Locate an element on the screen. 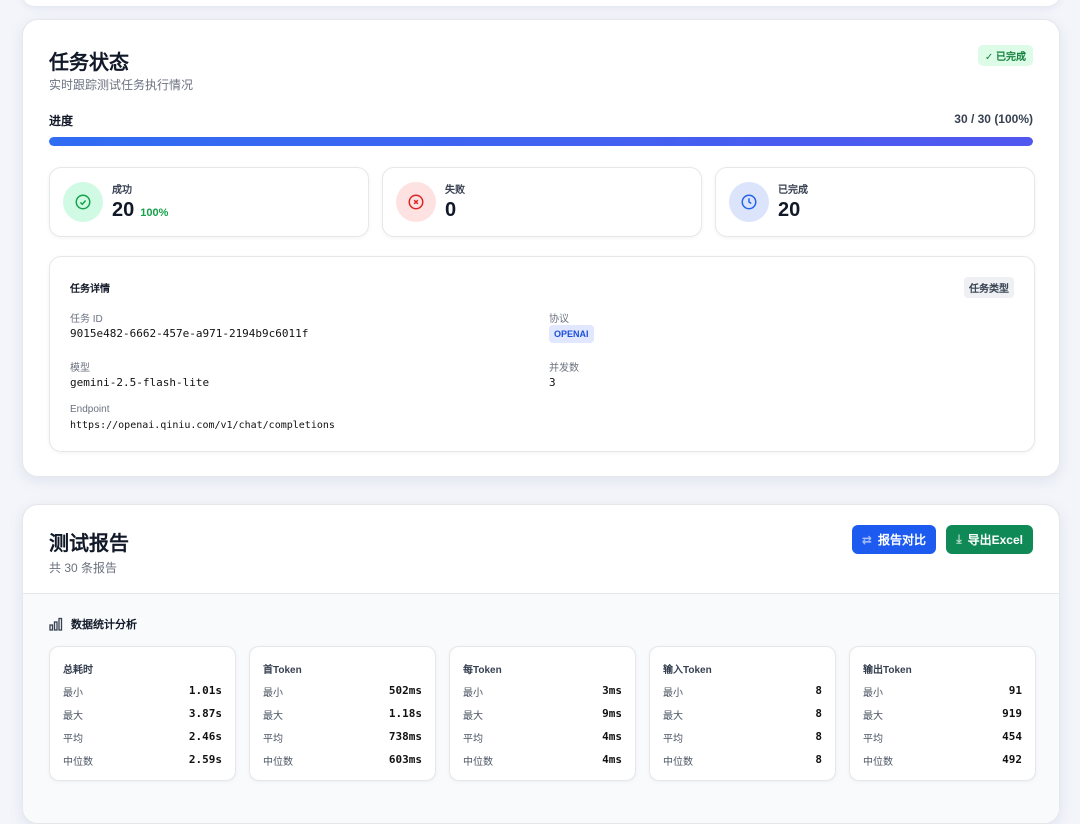 This screenshot has width=1080, height=824. metric-row: 最小 8 is located at coordinates (742, 691).